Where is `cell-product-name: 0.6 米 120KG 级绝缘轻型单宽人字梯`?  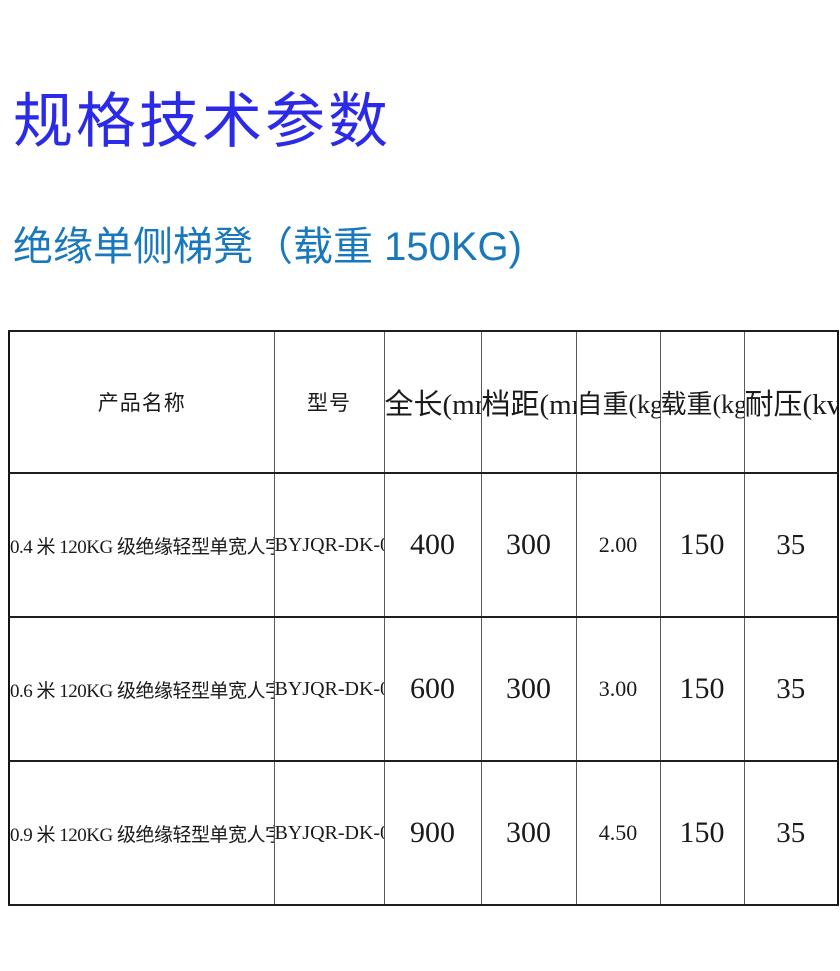
cell-product-name: 0.6 米 120KG 级绝缘轻型单宽人字梯 is located at coordinates (141, 689).